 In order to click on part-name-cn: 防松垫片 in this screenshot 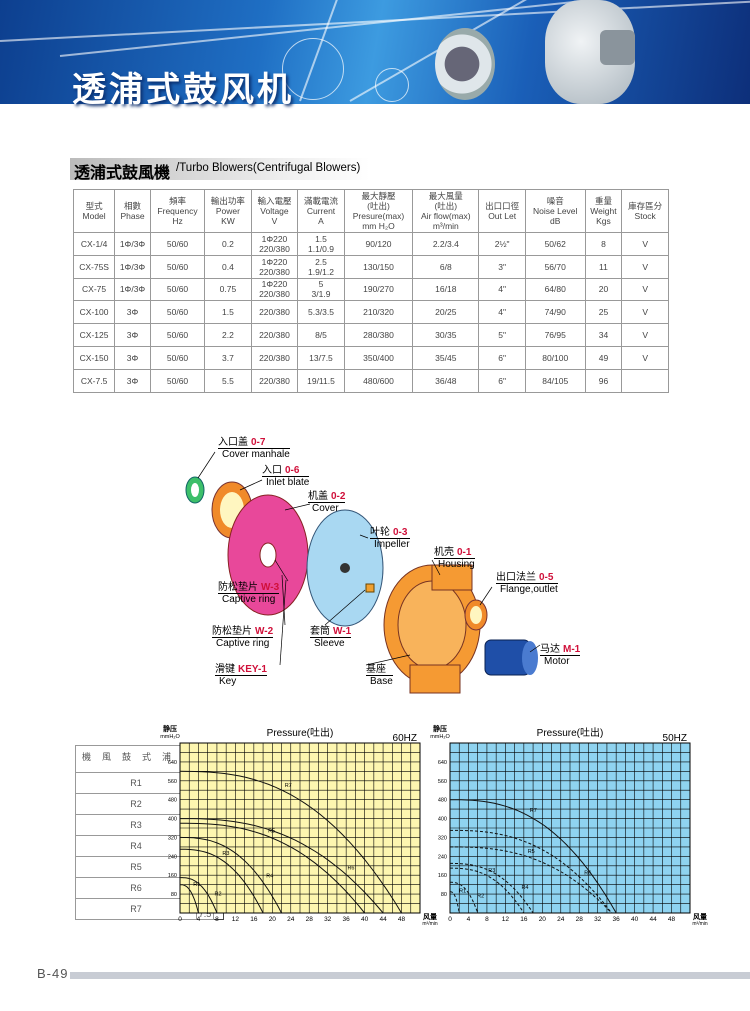, I will do `click(232, 631)`.